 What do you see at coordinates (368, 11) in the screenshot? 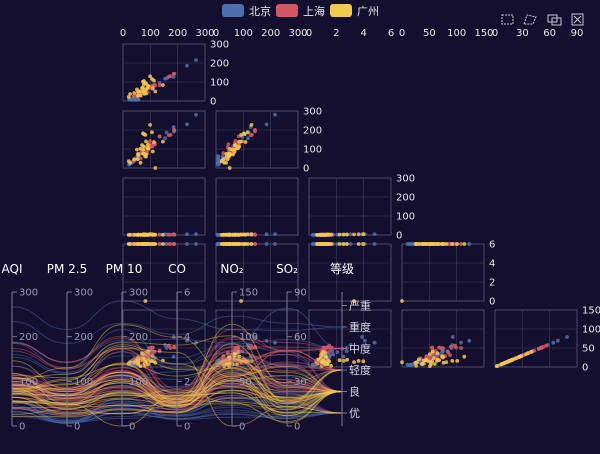
I see `legend-label-2: 广州` at bounding box center [368, 11].